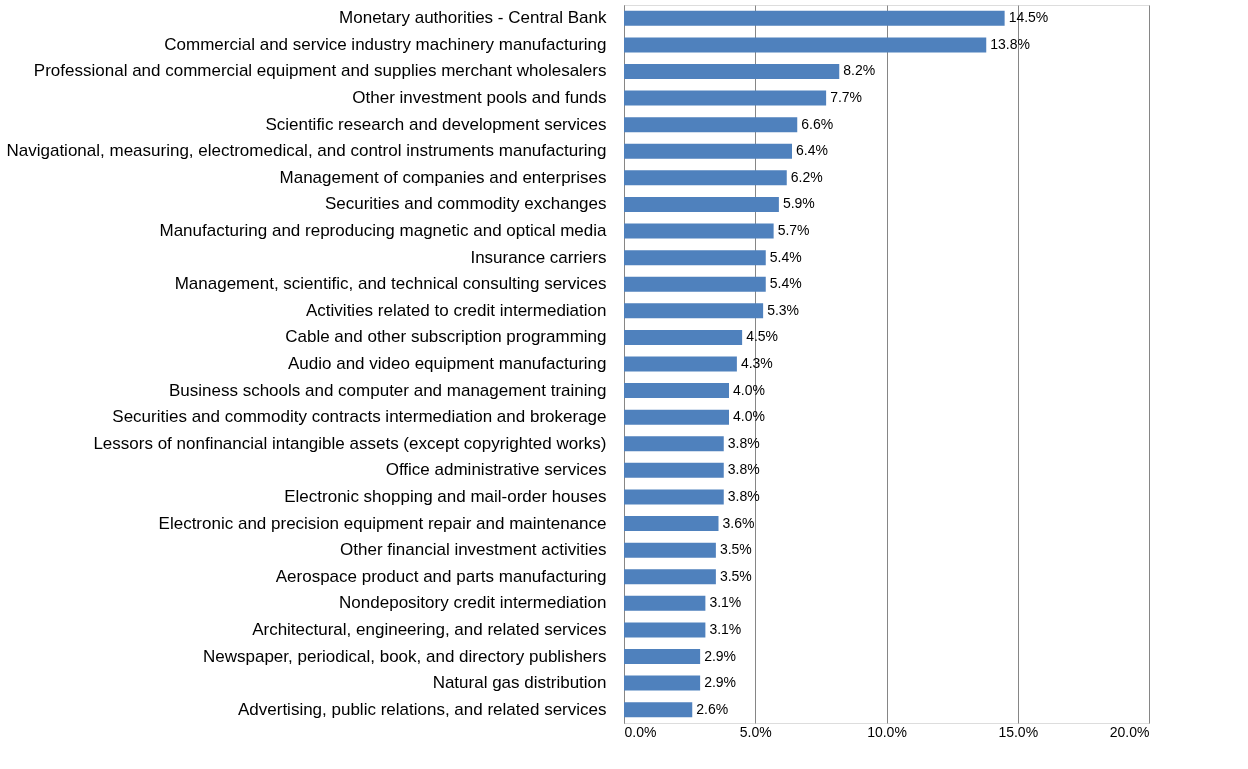  What do you see at coordinates (359, 417) in the screenshot?
I see `y-tick-label: Securities and commodity contracts intermediation and brokerage` at bounding box center [359, 417].